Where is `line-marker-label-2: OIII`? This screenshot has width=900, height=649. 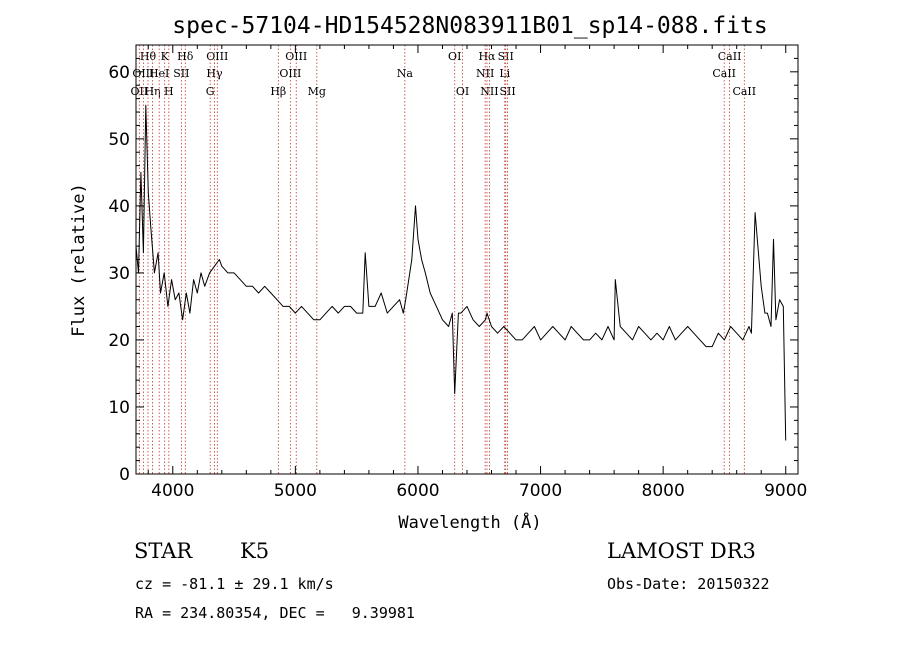 line-marker-label-2: OIII is located at coordinates (143, 73).